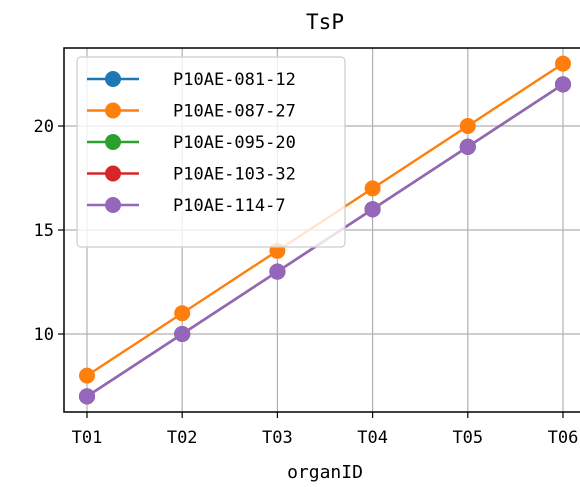 The height and width of the screenshot is (487, 580). Describe the element at coordinates (325, 472) in the screenshot. I see `x-axis-label: organID` at that location.